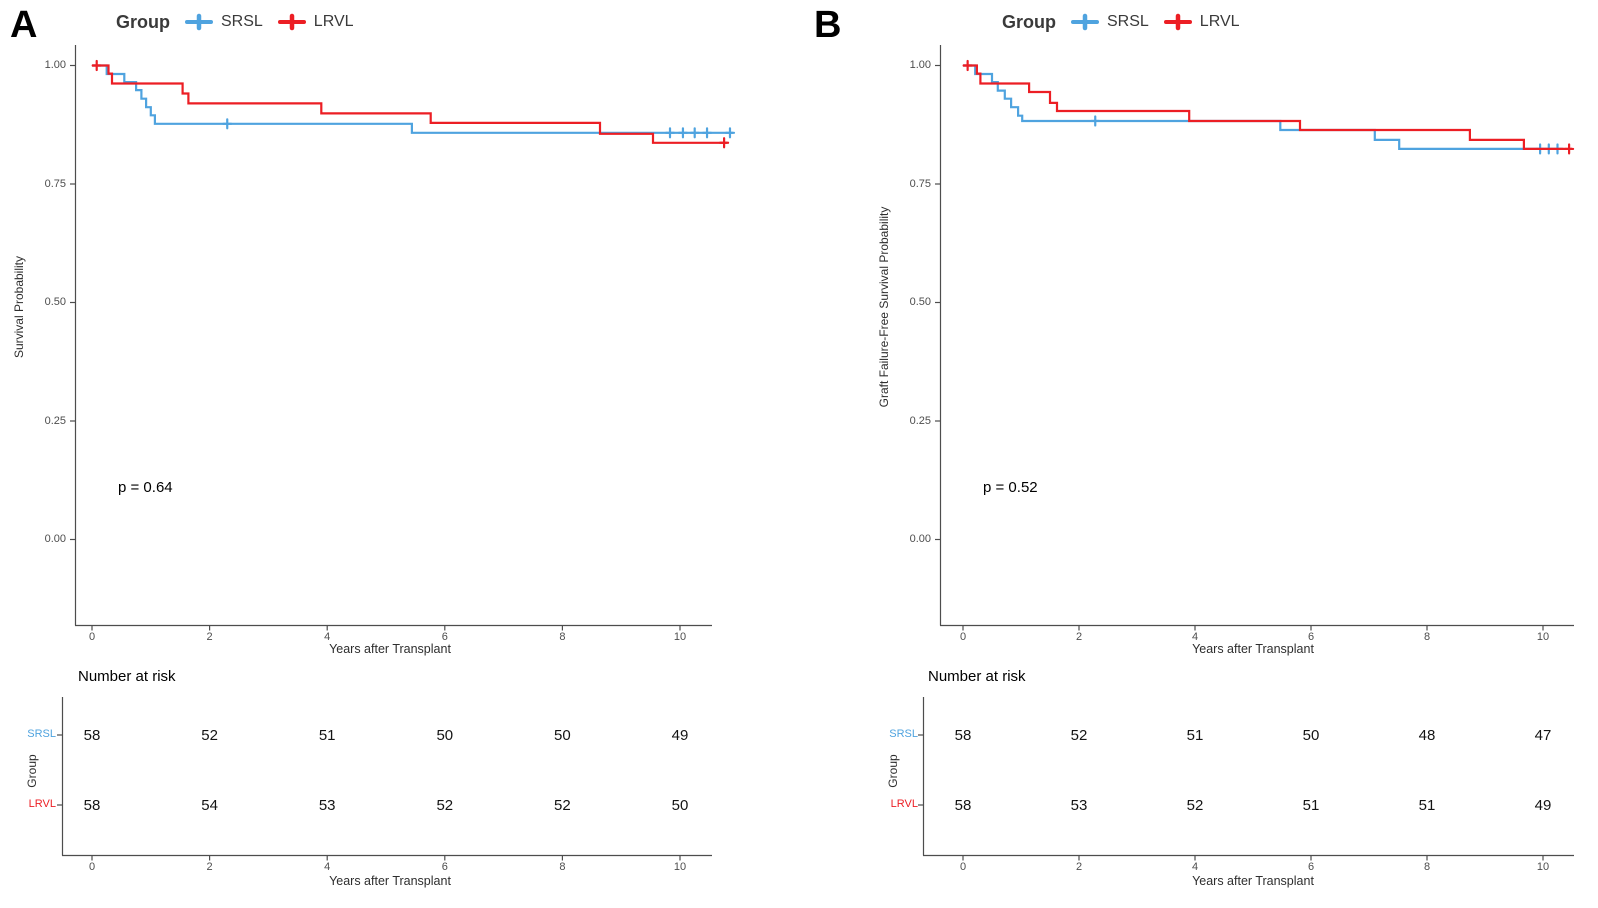 The width and height of the screenshot is (1598, 908). Describe the element at coordinates (884, 307) in the screenshot. I see `y-axis-title-b: Graft Failure-Free Survival Probability` at that location.